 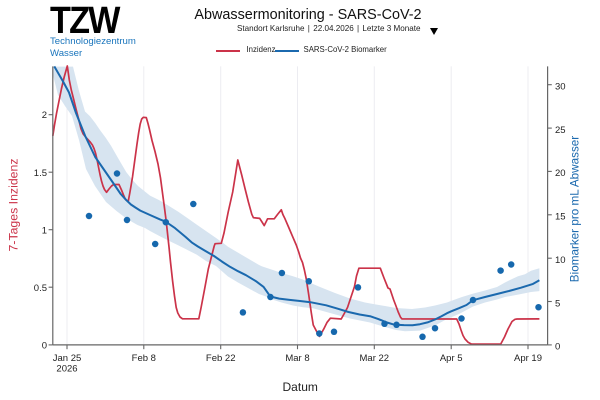 What do you see at coordinates (560, 130) in the screenshot?
I see `svg-text: 25` at bounding box center [560, 130].